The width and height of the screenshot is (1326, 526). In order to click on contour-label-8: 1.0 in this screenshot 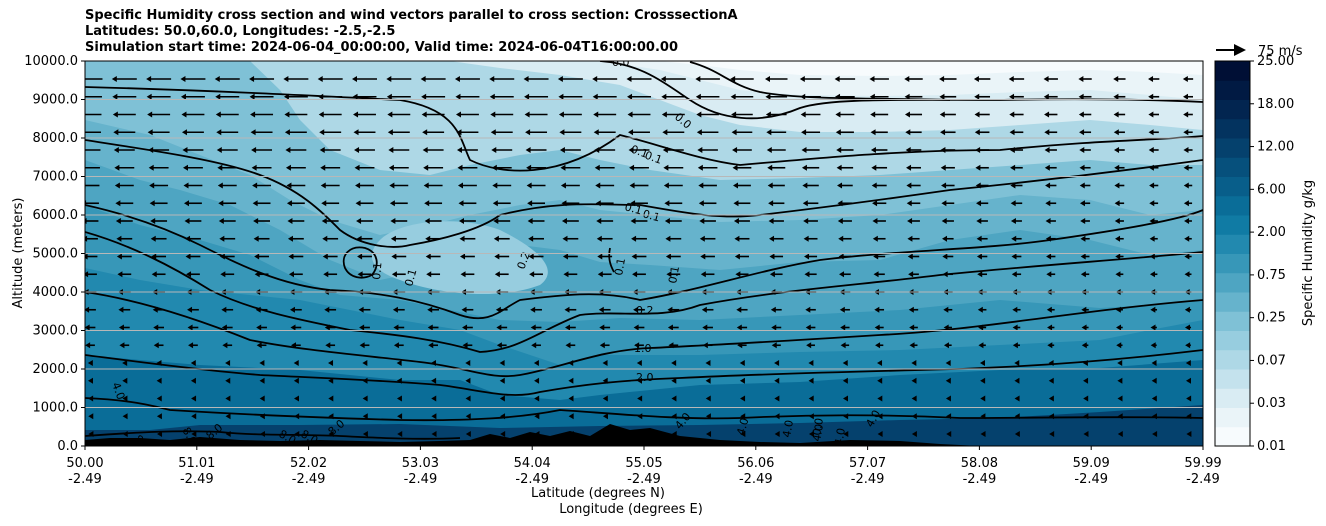, I will do `click(643, 348)`.